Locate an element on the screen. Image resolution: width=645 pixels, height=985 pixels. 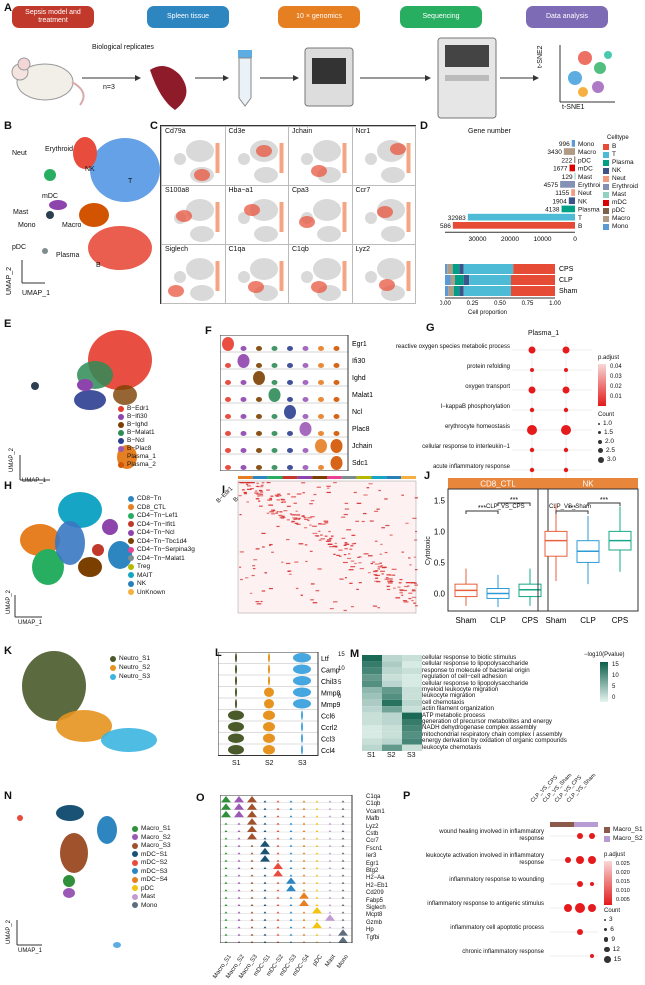
count-item: 2.5 is located at coordinates (606, 450).